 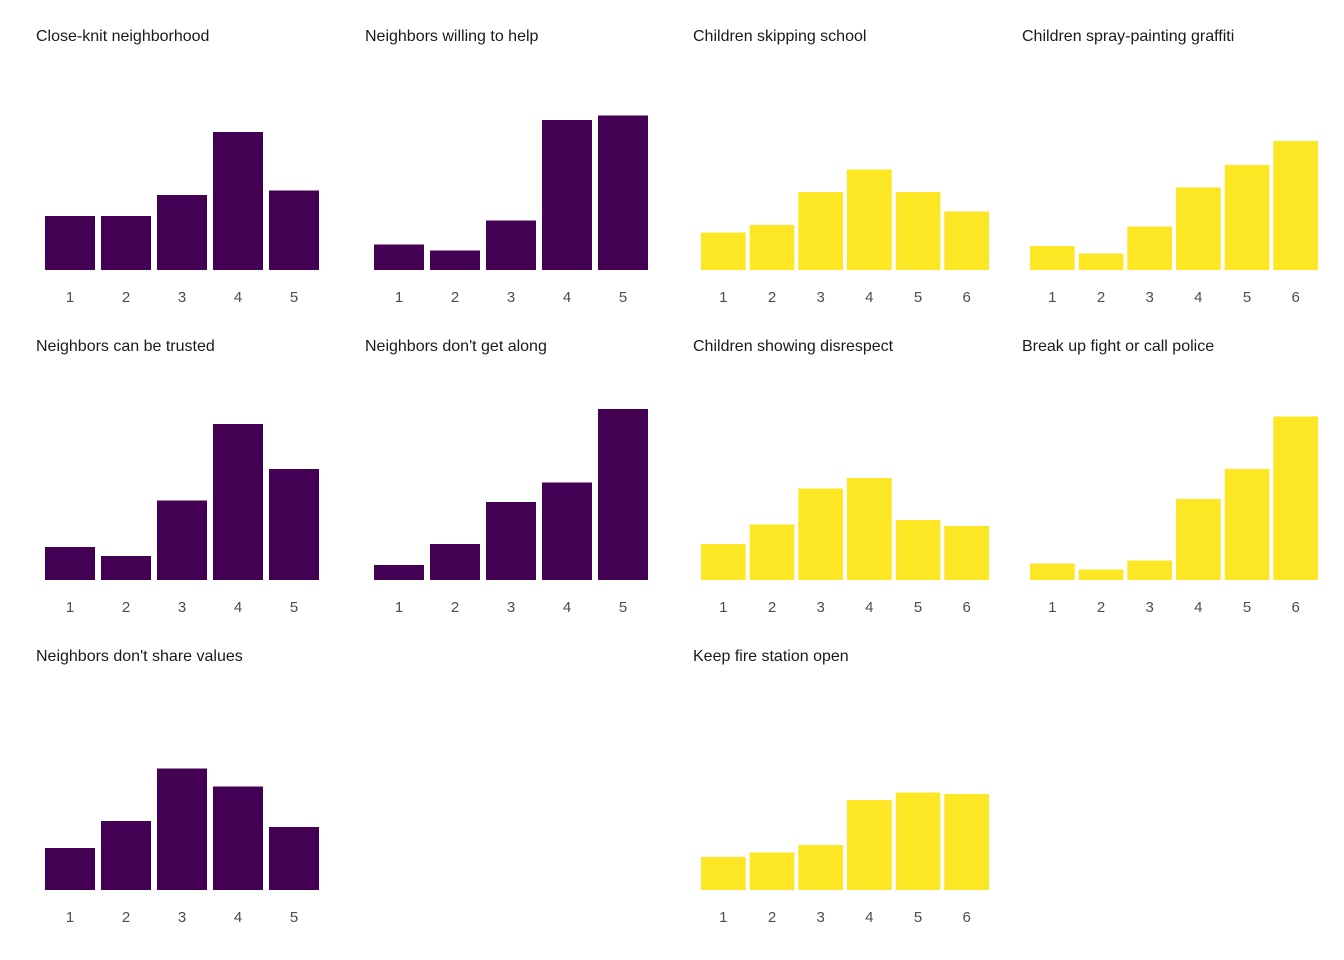 I want to click on chart-title: Children skipping school, so click(x=780, y=36).